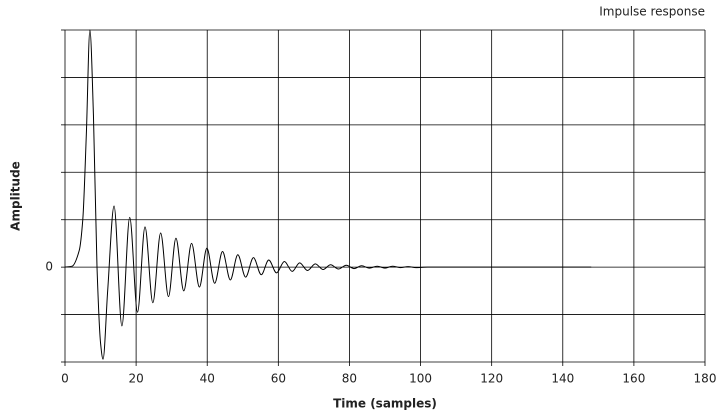  Describe the element at coordinates (207, 379) in the screenshot. I see `x-tick-label: 40` at that location.